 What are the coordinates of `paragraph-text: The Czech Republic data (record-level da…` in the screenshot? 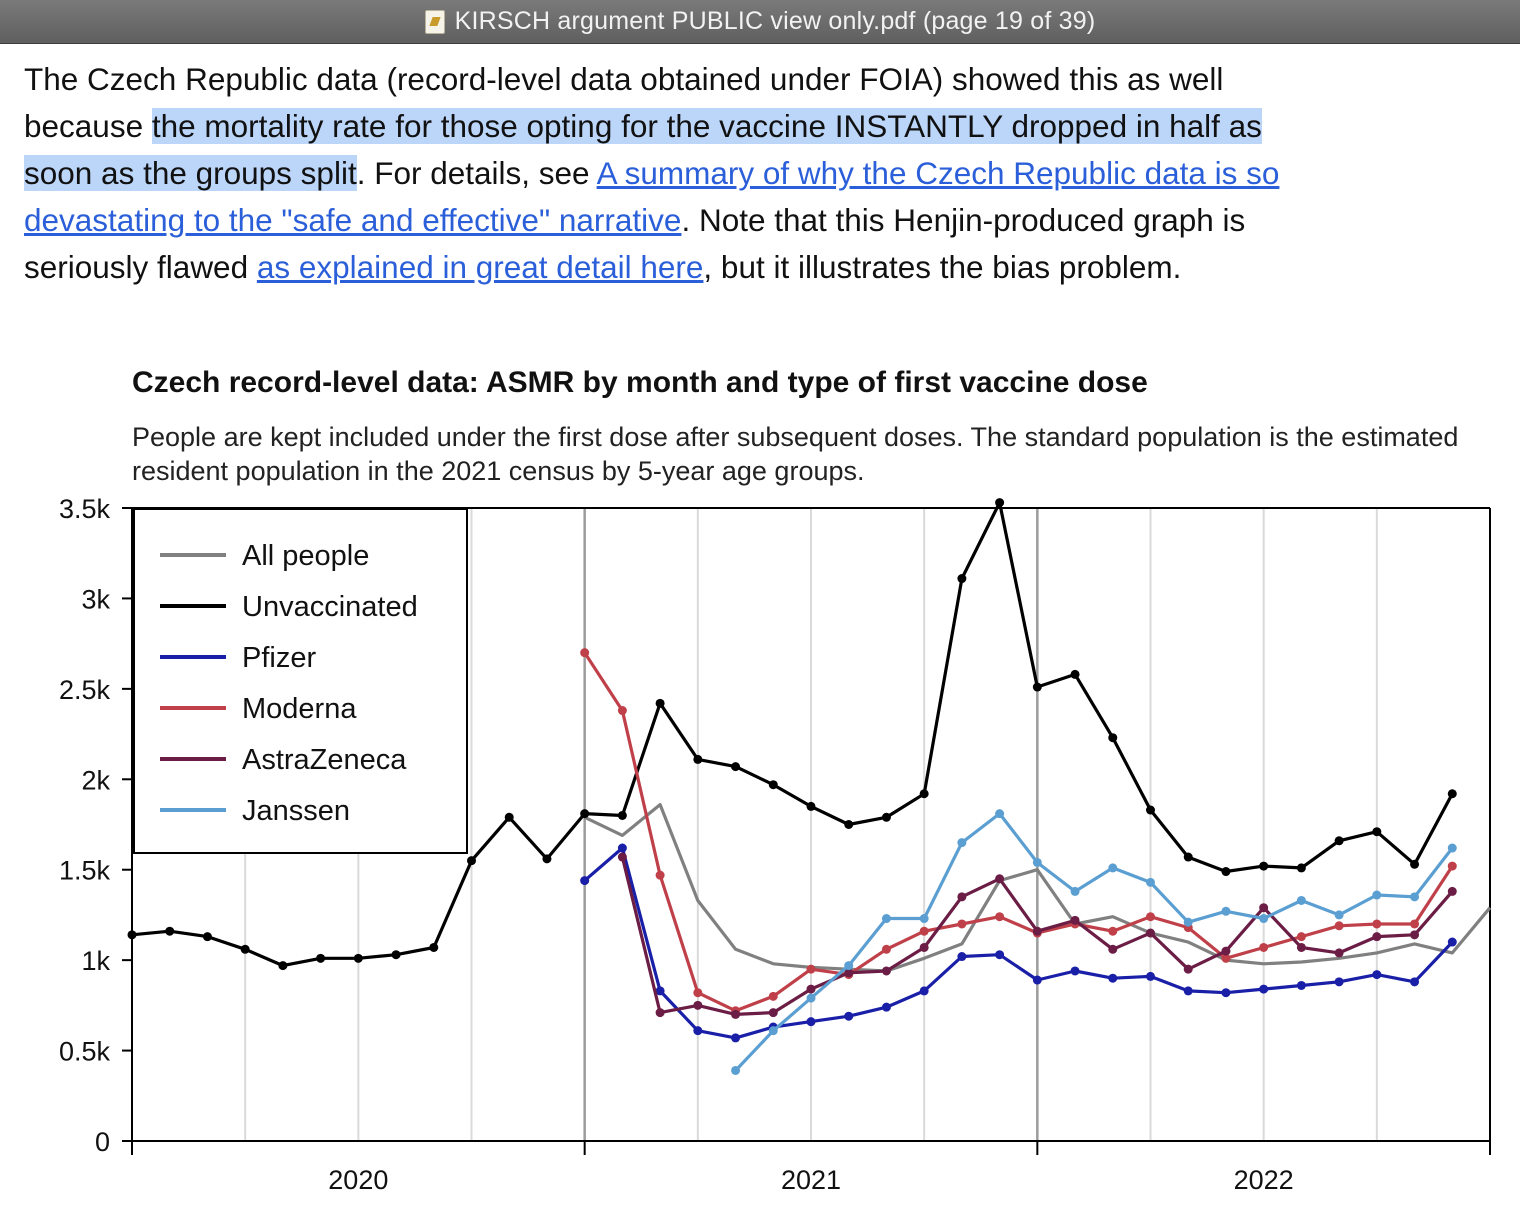 It's located at (624, 102).